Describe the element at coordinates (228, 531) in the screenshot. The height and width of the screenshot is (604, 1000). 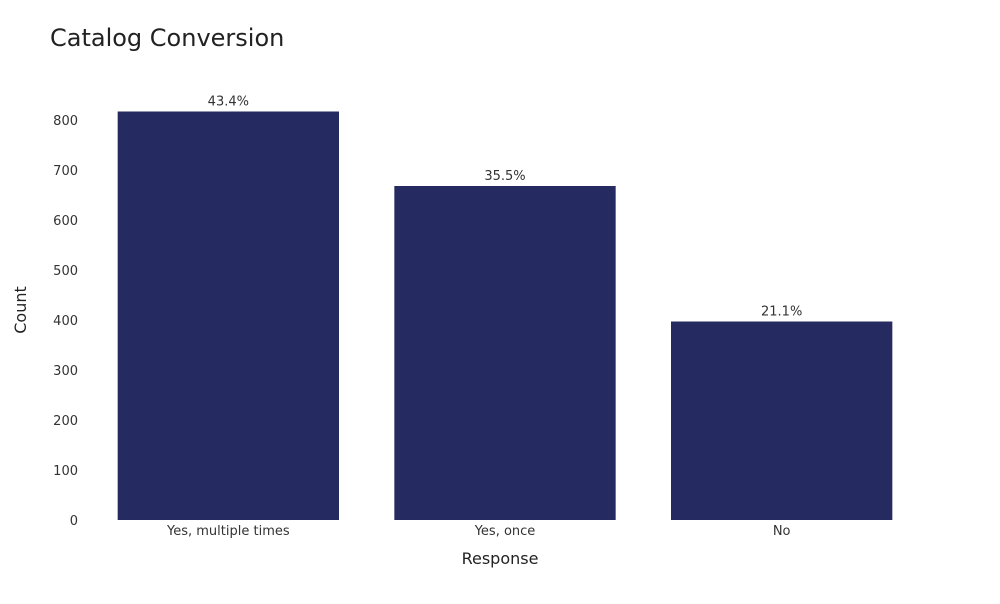
I see `x-tick-label: Yes, multiple times` at that location.